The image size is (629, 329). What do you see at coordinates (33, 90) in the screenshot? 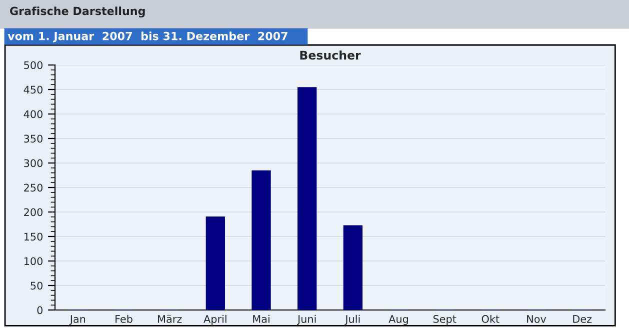
I see `y-tick-label: 450` at bounding box center [33, 90].